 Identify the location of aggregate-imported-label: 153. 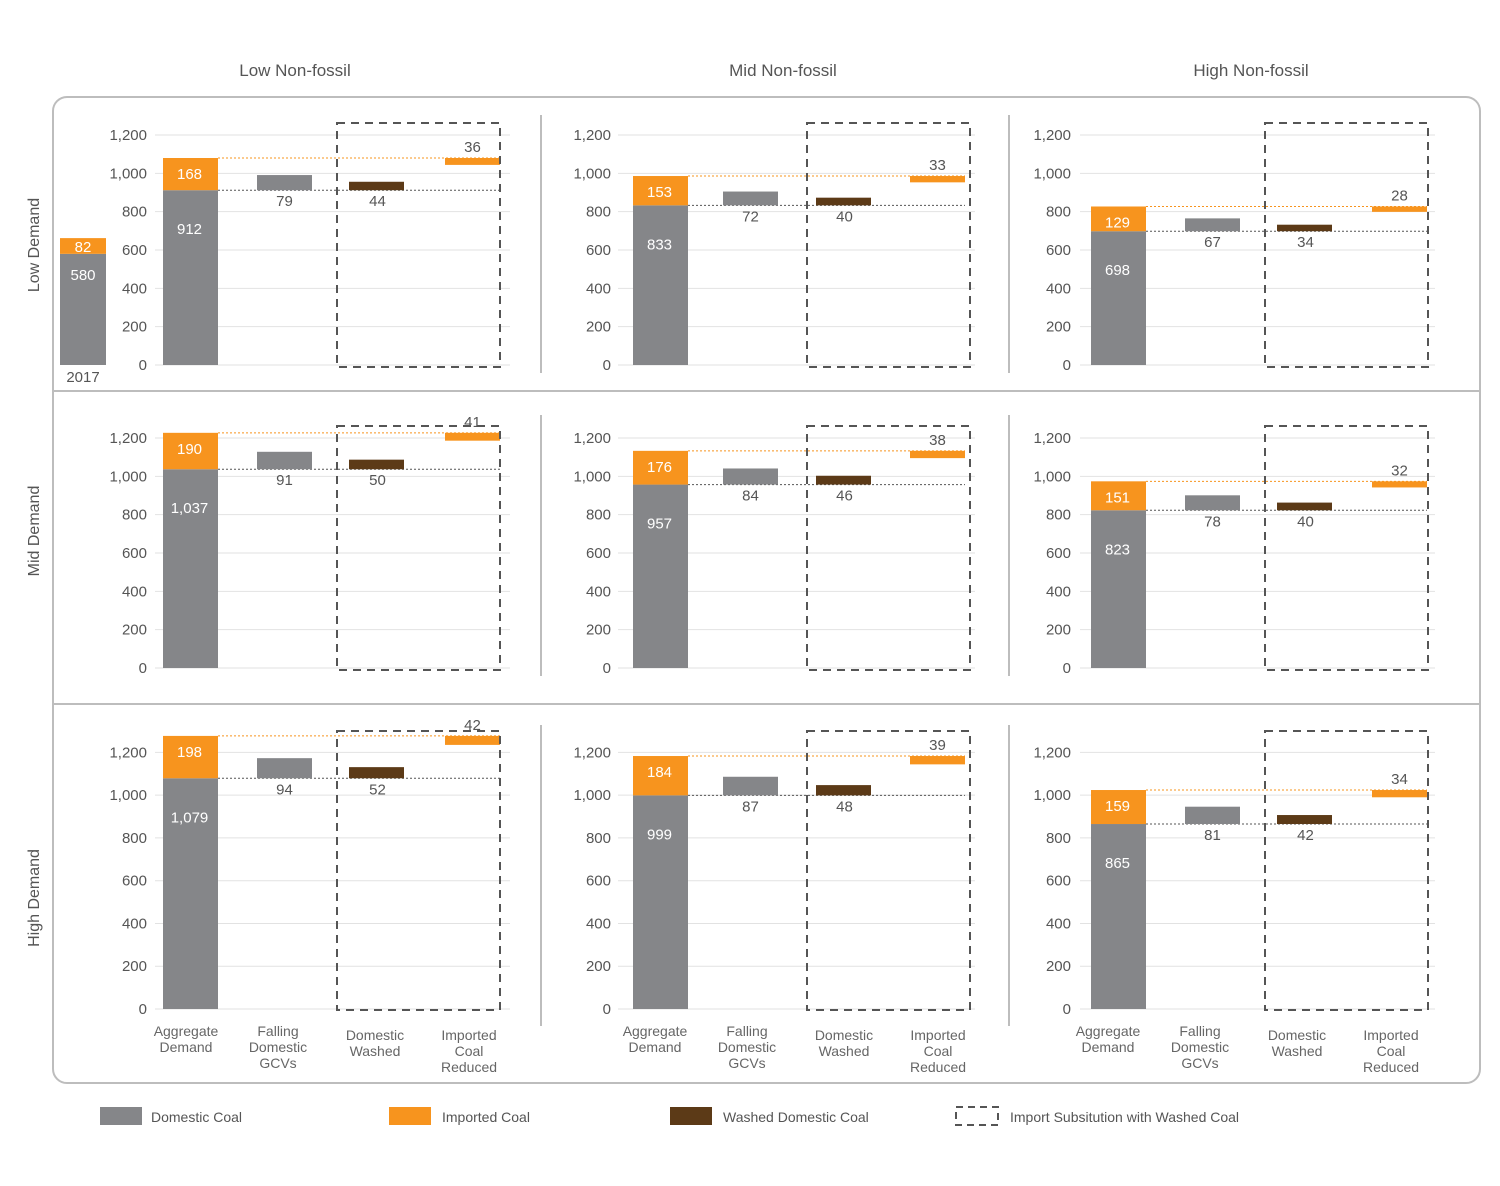
(659, 192).